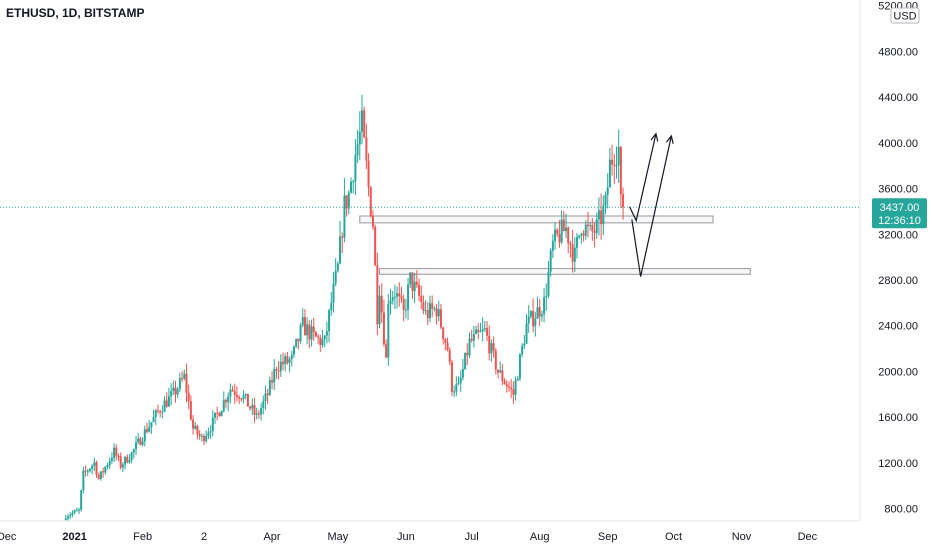 This screenshot has width=932, height=550. What do you see at coordinates (565, 271) in the screenshot?
I see `lower-zone` at bounding box center [565, 271].